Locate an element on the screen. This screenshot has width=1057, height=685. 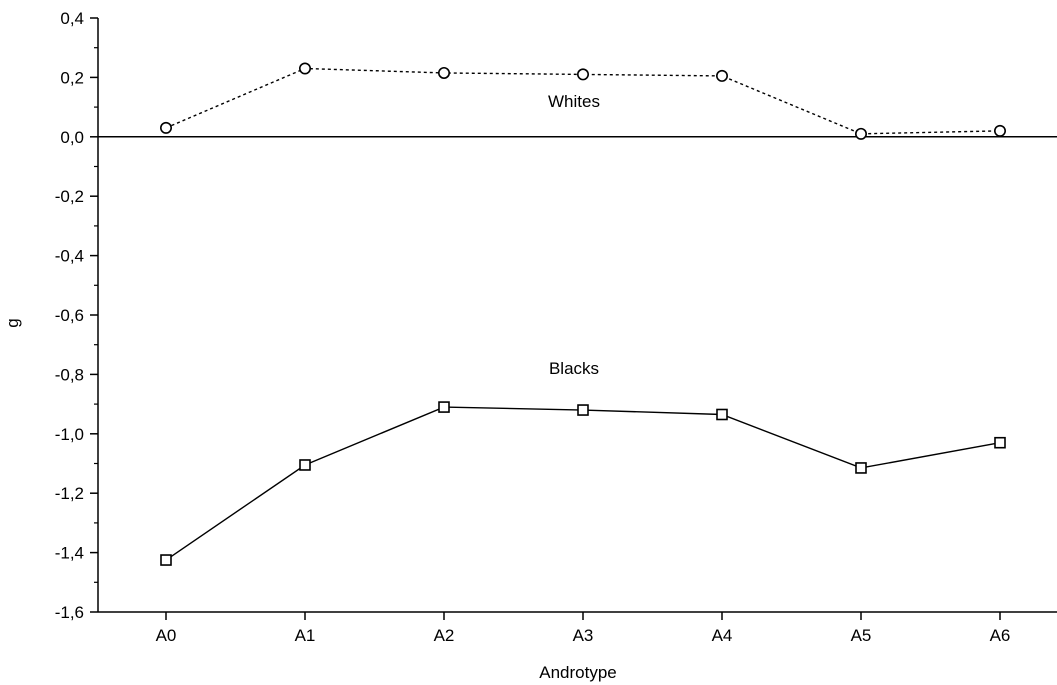
y-tick-label: -0,6 is located at coordinates (69, 315).